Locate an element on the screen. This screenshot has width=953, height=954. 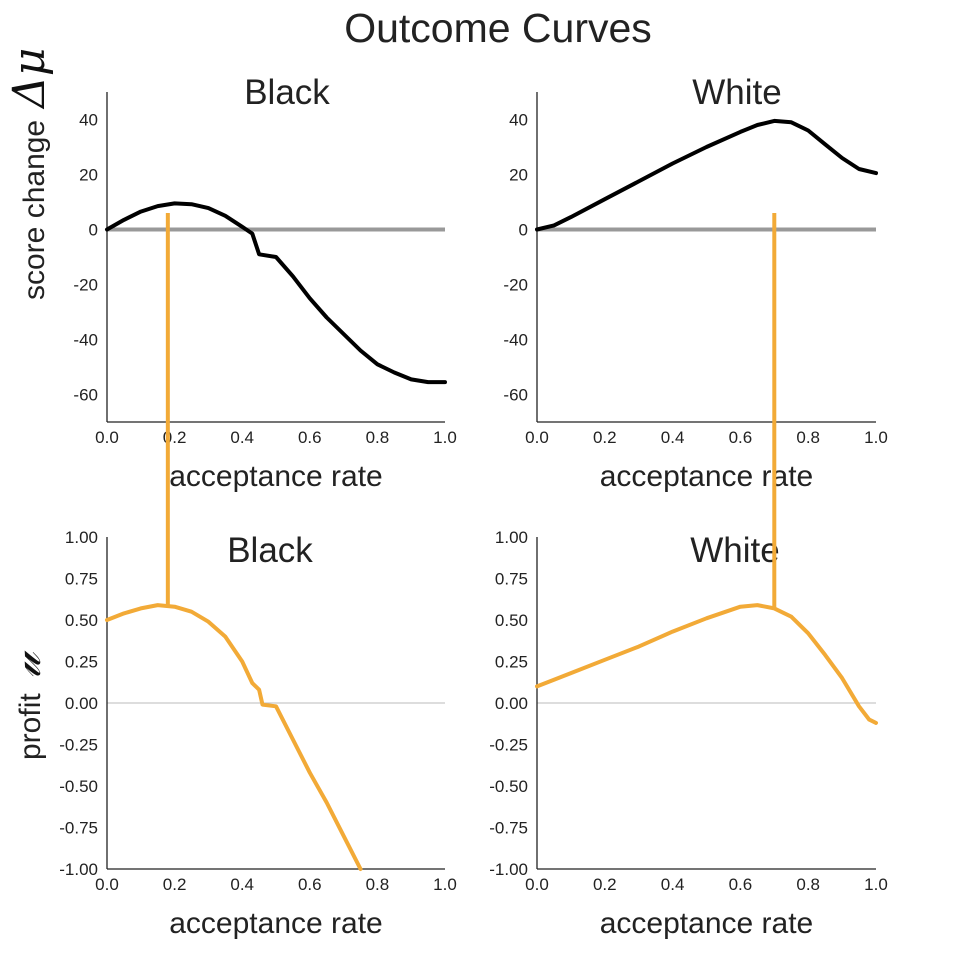
top-row-ylabel-symbol: Δμ is located at coordinates (29, 79).